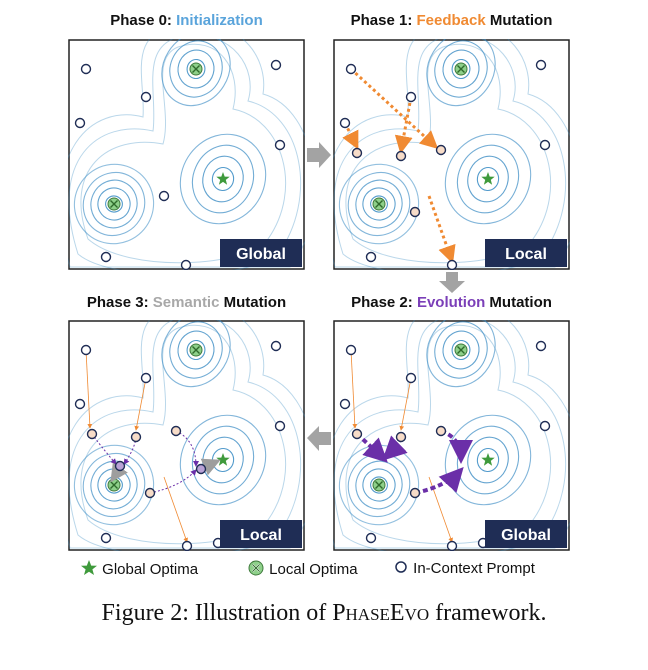 This screenshot has height=670, width=648. Describe the element at coordinates (452, 282) in the screenshot. I see `arrow-down-icon` at that location.